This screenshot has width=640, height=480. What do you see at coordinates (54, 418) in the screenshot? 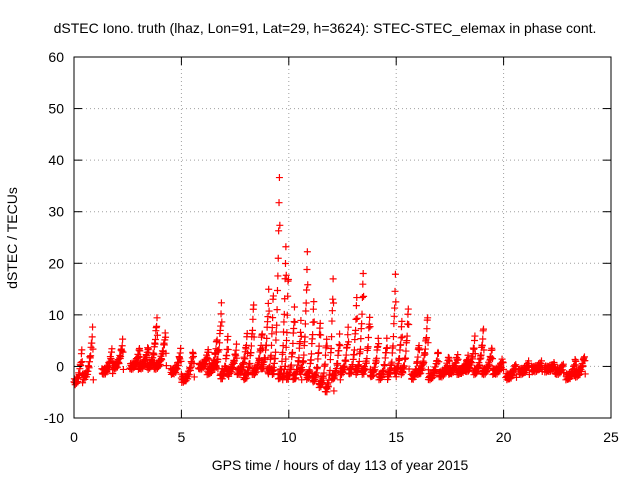
I see `y-tick-label: -10` at bounding box center [54, 418].